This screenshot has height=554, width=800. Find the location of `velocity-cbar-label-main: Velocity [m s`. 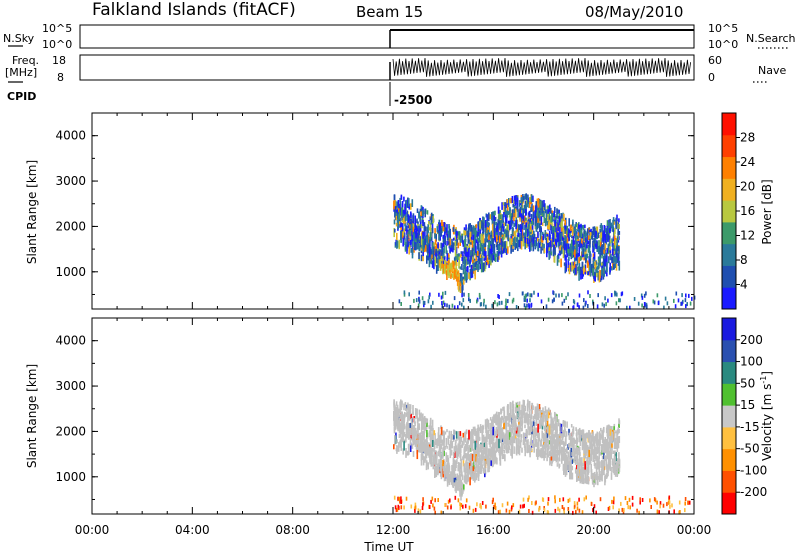

velocity-cbar-label-main: Velocity [m s is located at coordinates (767, 422).